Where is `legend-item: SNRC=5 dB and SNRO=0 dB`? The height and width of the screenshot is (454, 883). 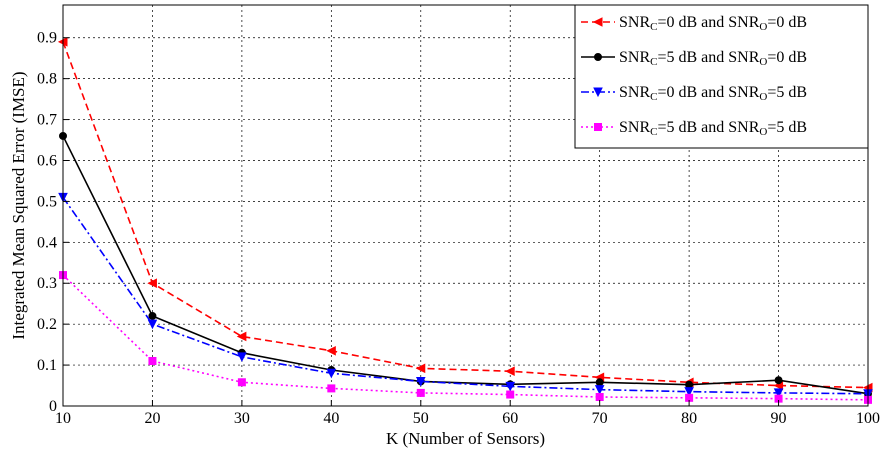 legend-item: SNRC=5 dB and SNRO=0 dB is located at coordinates (694, 58).